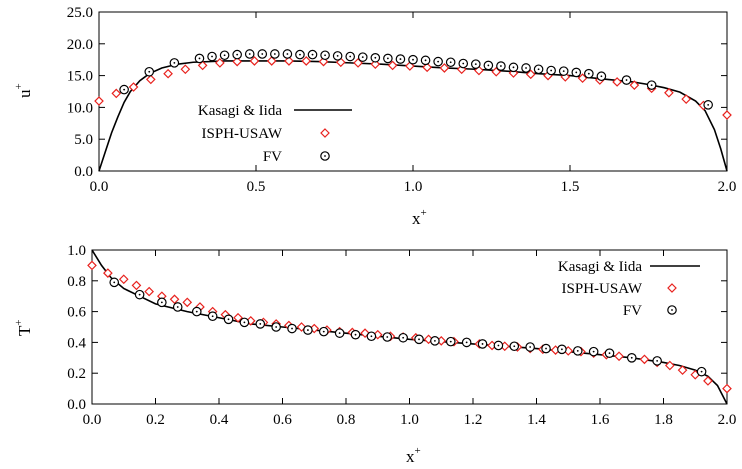 The height and width of the screenshot is (469, 742). Describe the element at coordinates (24, 93) in the screenshot. I see `y-axis-label-text: u` at that location.